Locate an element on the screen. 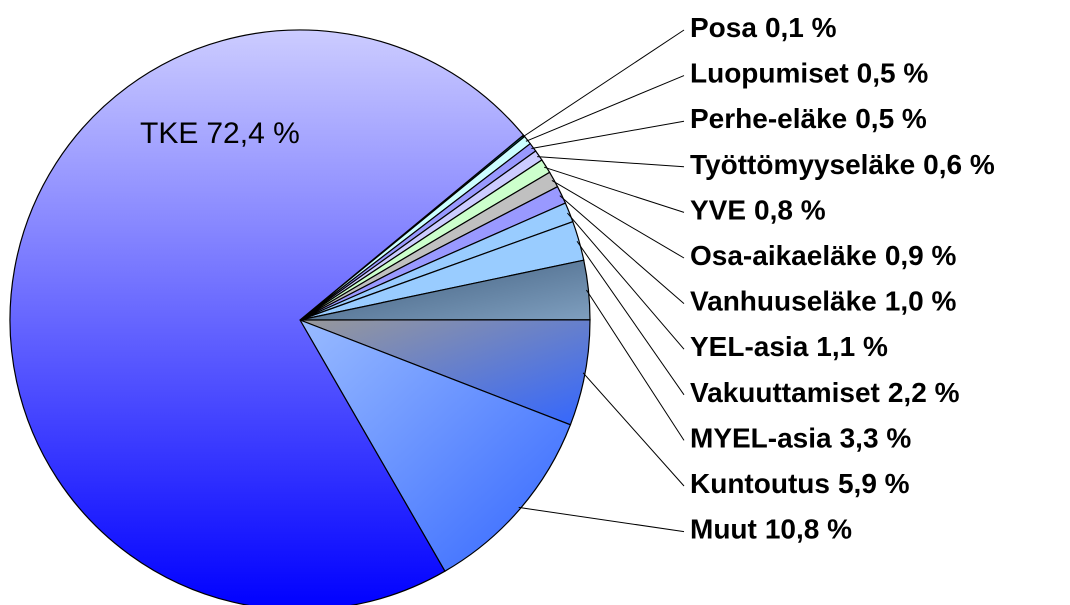  value-label: 2,2 % is located at coordinates (924, 392).